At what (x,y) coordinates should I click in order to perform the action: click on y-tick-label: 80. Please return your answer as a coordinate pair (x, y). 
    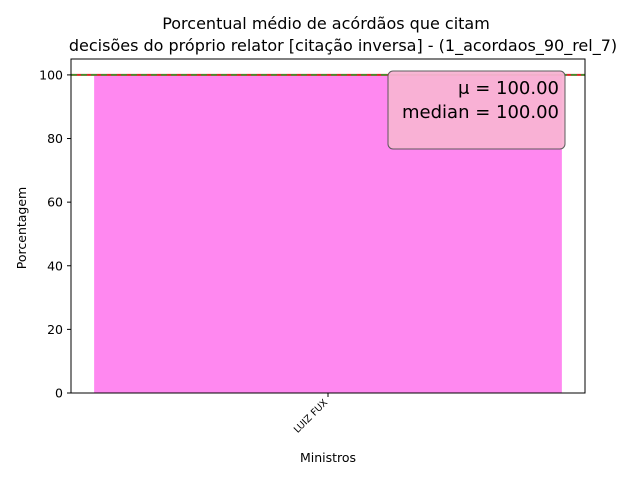
    Looking at the image, I should click on (55, 138).